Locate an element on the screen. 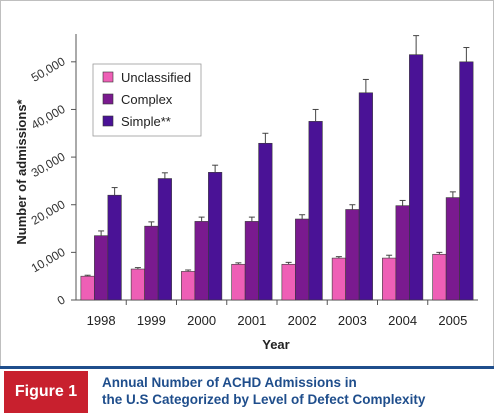 Image resolution: width=494 pixels, height=417 pixels. x-tick-label: 2004 is located at coordinates (402, 320).